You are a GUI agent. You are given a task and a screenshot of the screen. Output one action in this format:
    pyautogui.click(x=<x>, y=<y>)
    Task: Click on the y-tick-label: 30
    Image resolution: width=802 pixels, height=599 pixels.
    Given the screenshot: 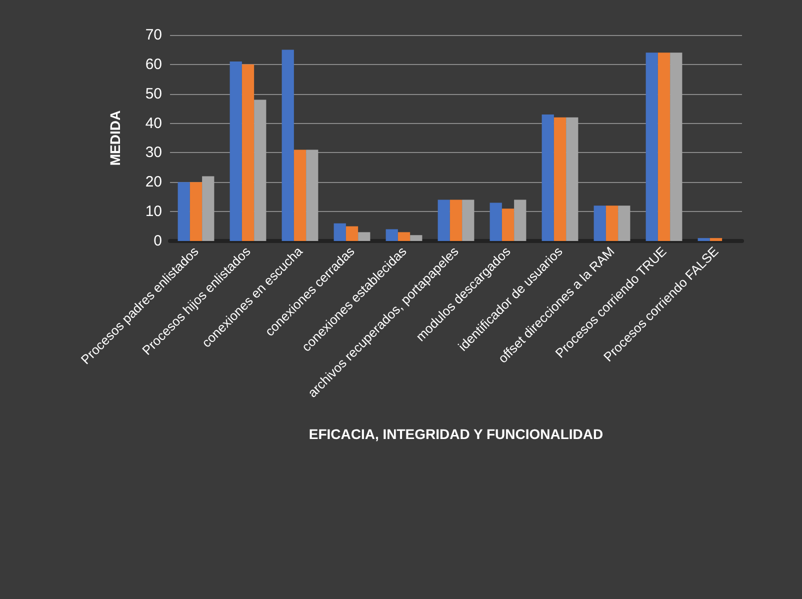 What is the action you would take?
    pyautogui.click(x=153, y=153)
    